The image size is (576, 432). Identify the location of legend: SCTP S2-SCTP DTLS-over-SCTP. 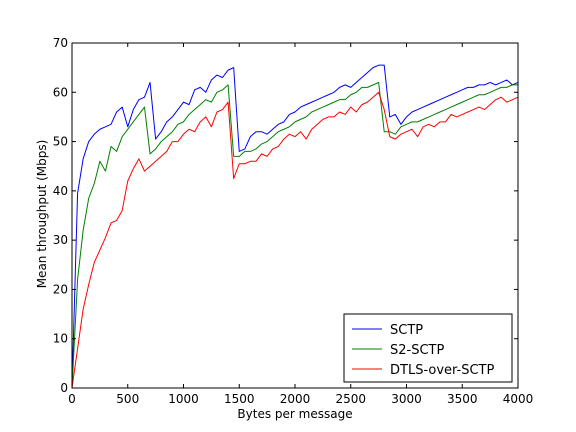
(428, 348).